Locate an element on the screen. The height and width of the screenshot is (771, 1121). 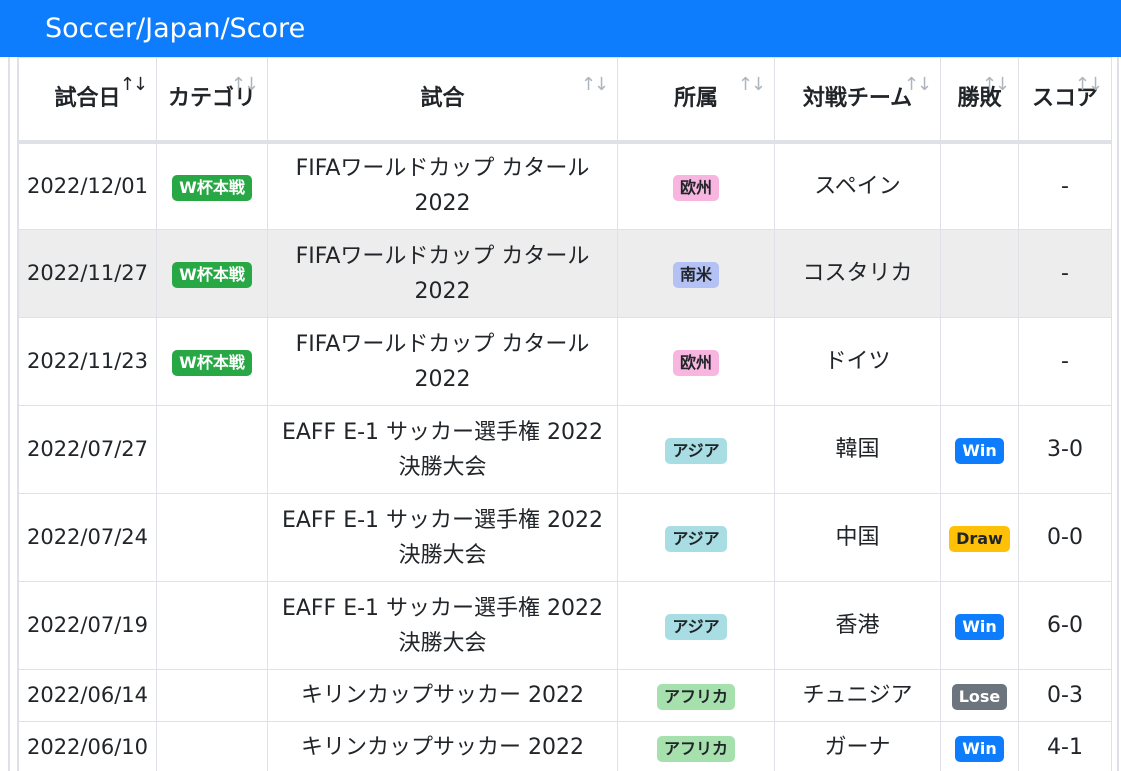
region-badge: 南米 is located at coordinates (695, 275).